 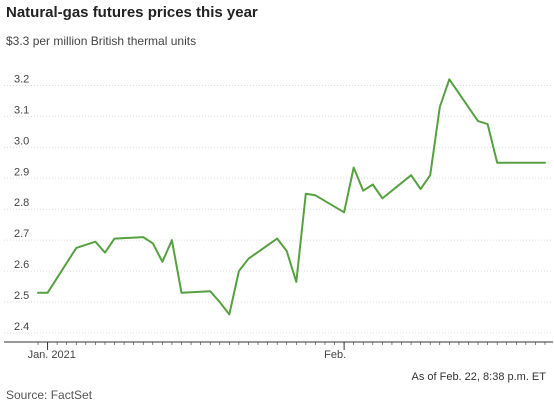 What do you see at coordinates (21, 265) in the screenshot?
I see `y-tick-label: 2.6` at bounding box center [21, 265].